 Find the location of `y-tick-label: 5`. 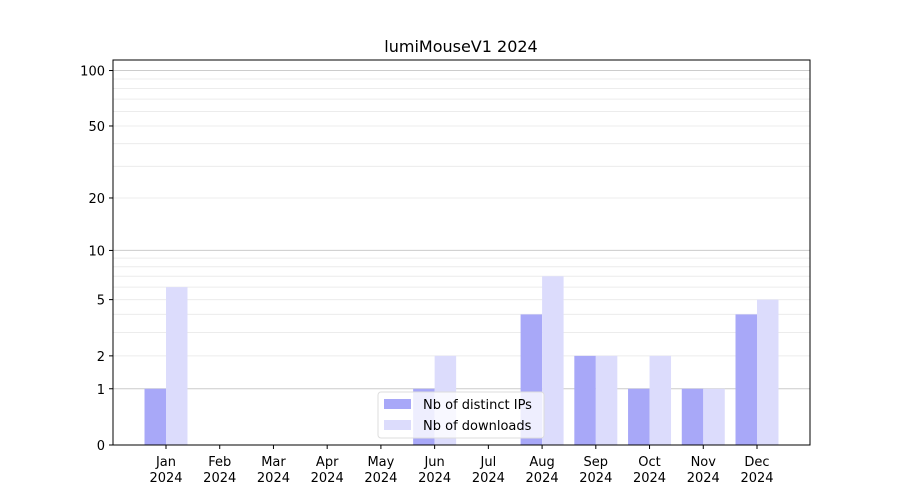

y-tick-label: 5 is located at coordinates (101, 301).